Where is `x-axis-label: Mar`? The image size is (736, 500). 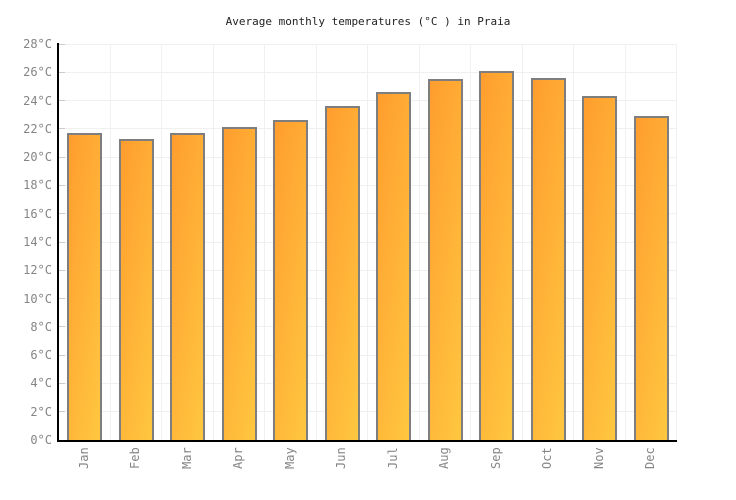
x-axis-label: Mar is located at coordinates (186, 458).